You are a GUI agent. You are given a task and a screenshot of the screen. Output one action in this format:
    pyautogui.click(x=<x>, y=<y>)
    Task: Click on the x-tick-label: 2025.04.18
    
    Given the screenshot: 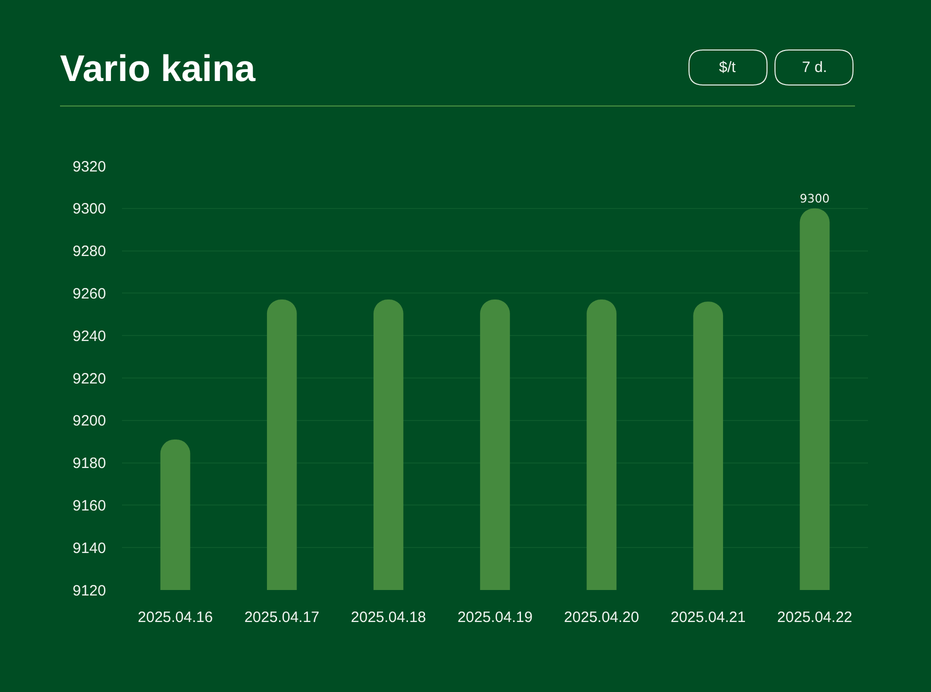 What is the action you would take?
    pyautogui.click(x=388, y=617)
    